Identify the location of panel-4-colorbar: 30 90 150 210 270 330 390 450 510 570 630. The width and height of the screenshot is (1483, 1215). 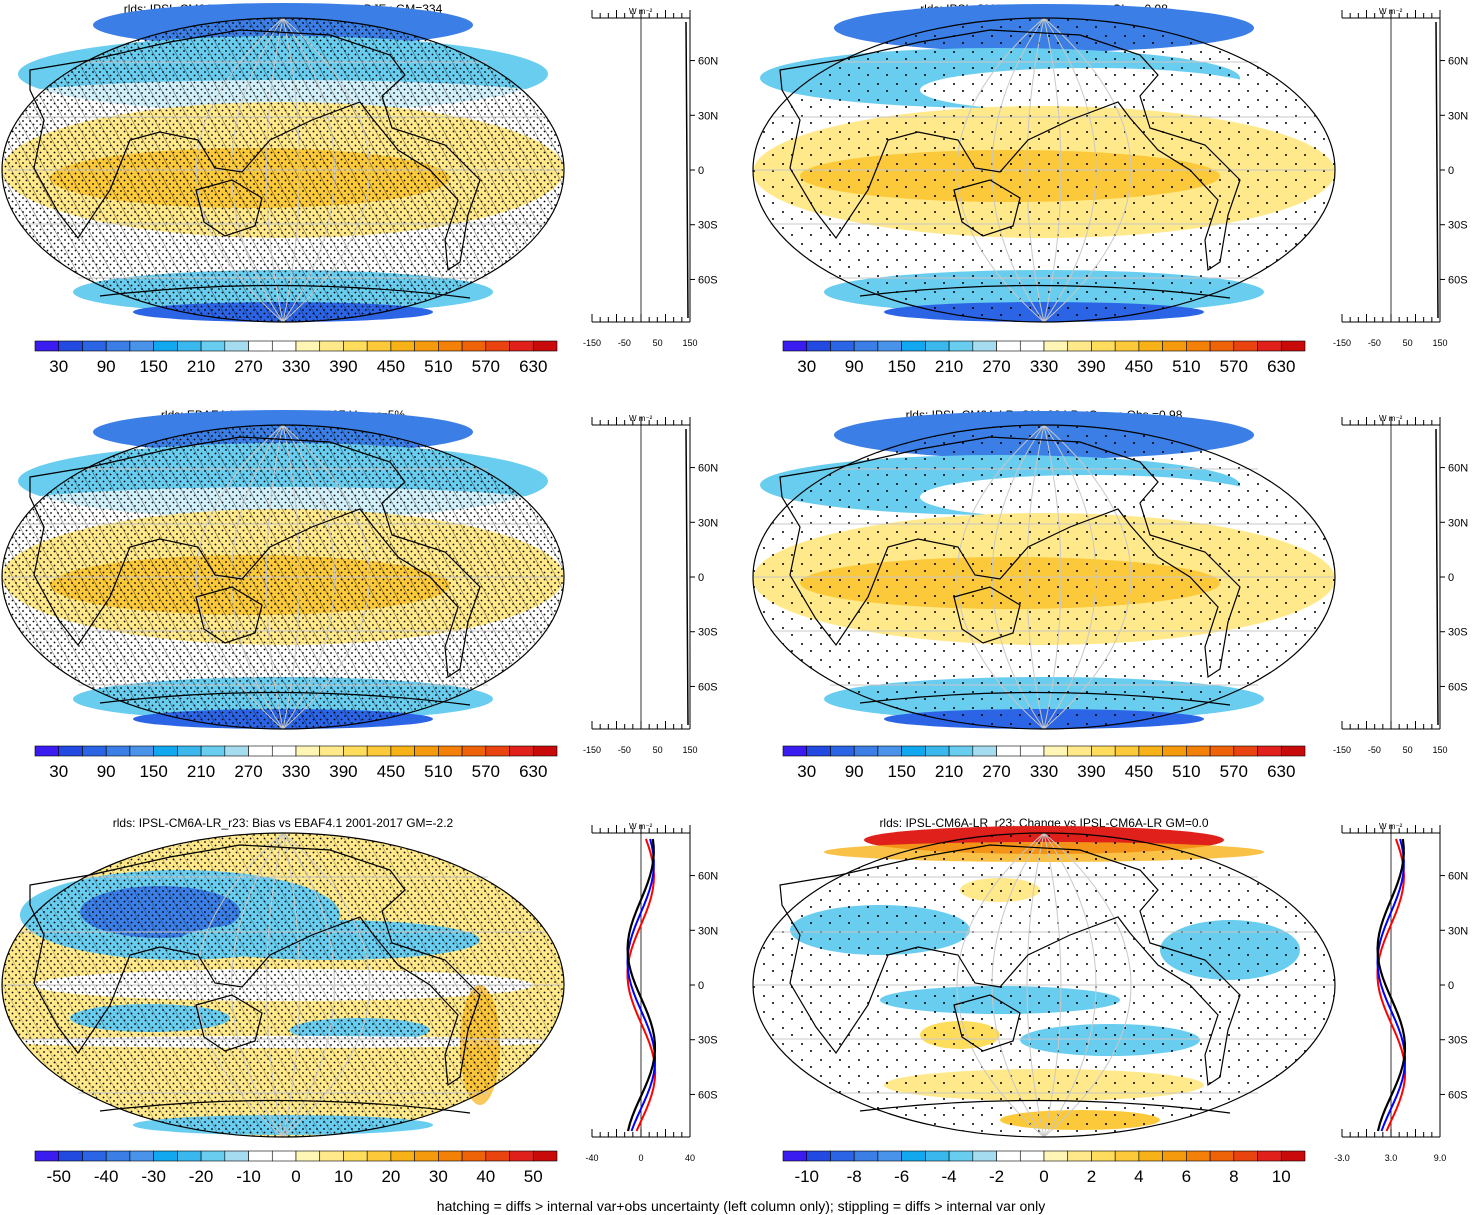
(1044, 763).